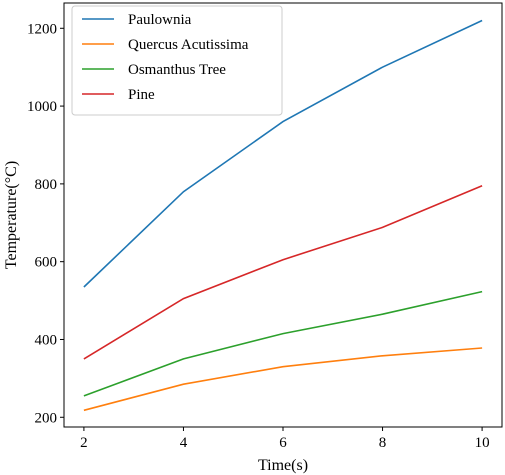 Image resolution: width=505 pixels, height=475 pixels. Describe the element at coordinates (42, 107) in the screenshot. I see `y-tick-label: 1000` at that location.